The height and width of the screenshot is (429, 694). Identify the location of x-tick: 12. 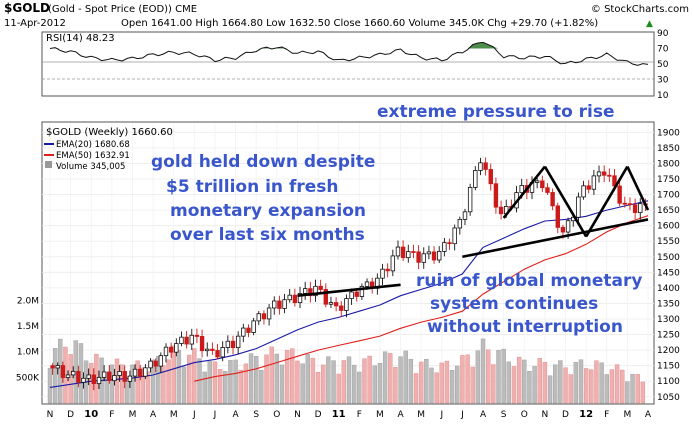
(586, 414).